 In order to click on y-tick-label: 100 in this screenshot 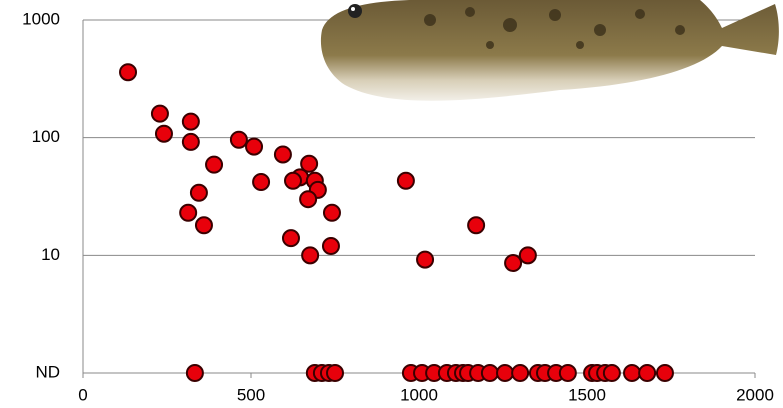, I will do `click(46, 136)`.